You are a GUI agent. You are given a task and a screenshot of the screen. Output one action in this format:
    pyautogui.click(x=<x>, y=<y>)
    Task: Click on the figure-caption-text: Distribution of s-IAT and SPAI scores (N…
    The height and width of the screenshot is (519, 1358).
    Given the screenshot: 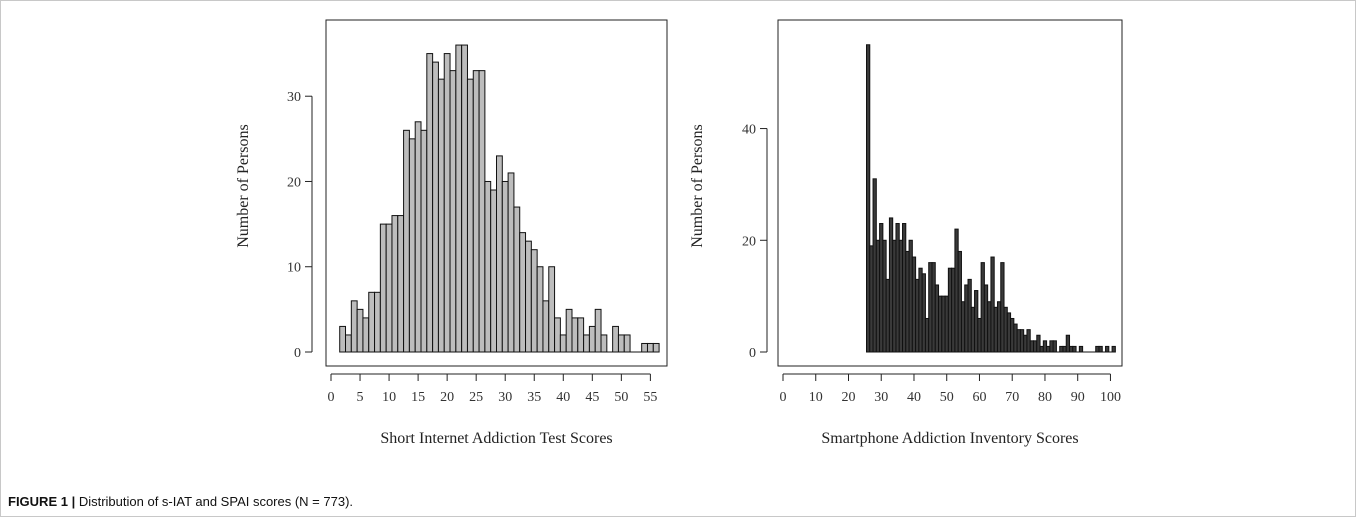 What is the action you would take?
    pyautogui.click(x=216, y=501)
    